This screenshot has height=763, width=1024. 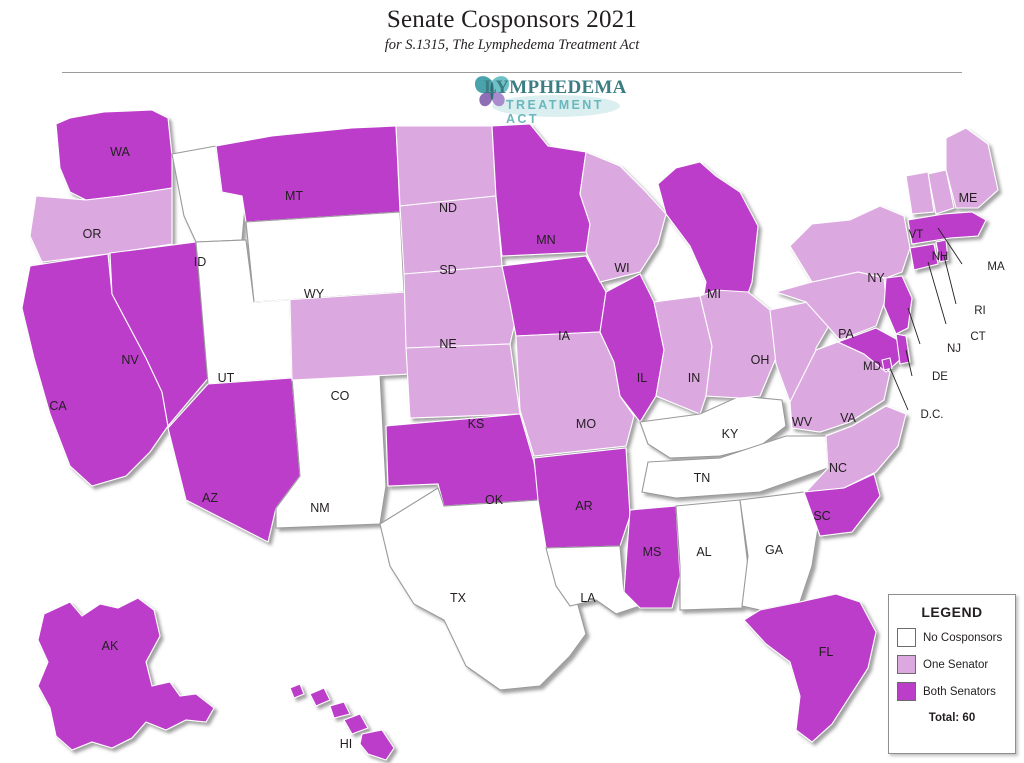 What do you see at coordinates (940, 257) in the screenshot?
I see `label-NH: NH` at bounding box center [940, 257].